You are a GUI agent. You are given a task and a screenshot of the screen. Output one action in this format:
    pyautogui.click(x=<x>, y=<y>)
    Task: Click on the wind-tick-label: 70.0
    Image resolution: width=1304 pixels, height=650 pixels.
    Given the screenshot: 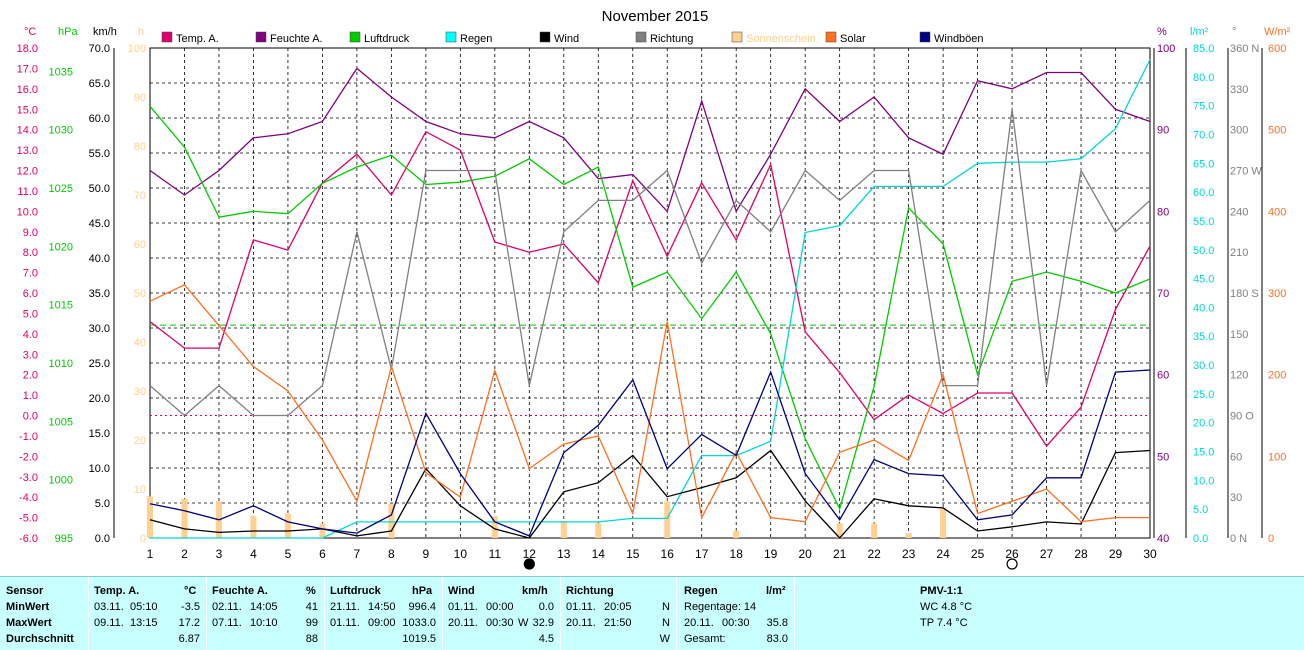 What is the action you would take?
    pyautogui.click(x=99, y=49)
    